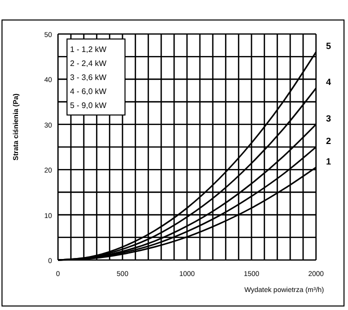 The width and height of the screenshot is (348, 310). I want to click on series-label: 4, so click(329, 82).